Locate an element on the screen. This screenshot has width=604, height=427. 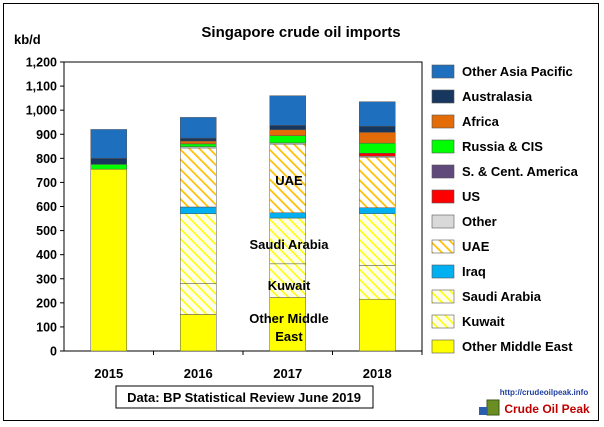
bar-segment-africa-2017 is located at coordinates (287, 132).